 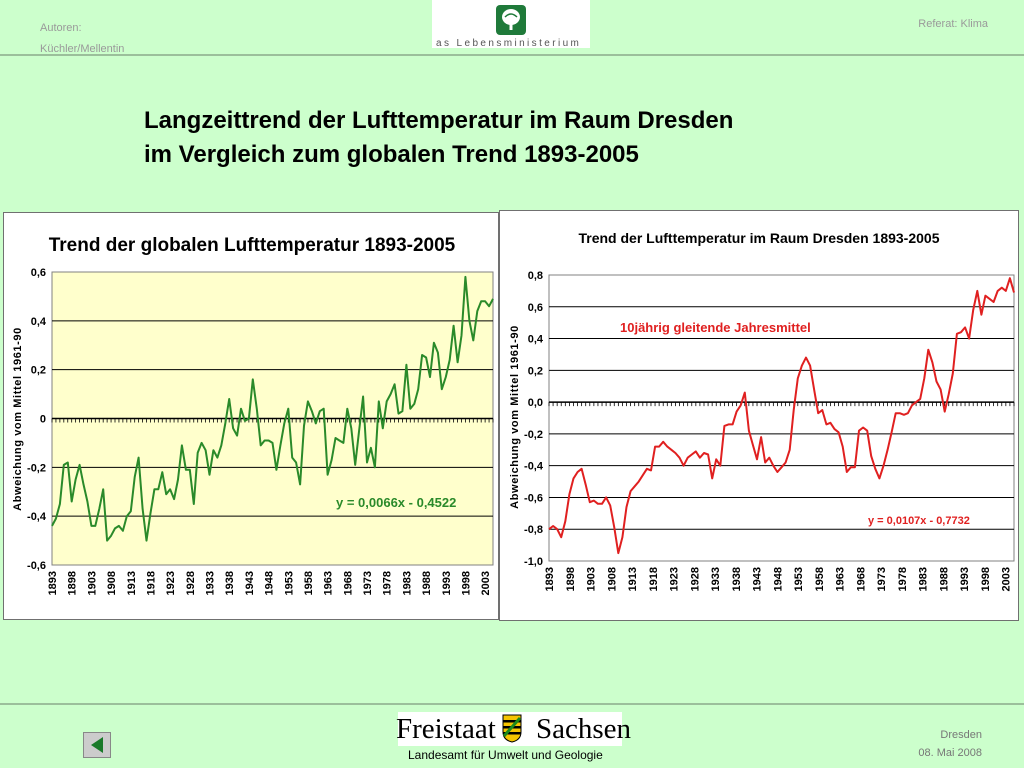 What do you see at coordinates (961, 735) in the screenshot?
I see `footer-city: Dresden` at bounding box center [961, 735].